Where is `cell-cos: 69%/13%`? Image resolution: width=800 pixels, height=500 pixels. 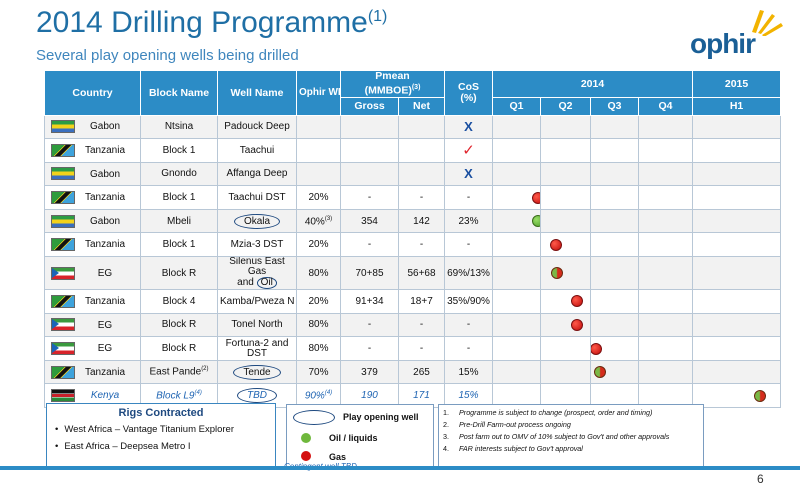 cell-cos: 69%/13% is located at coordinates (468, 273).